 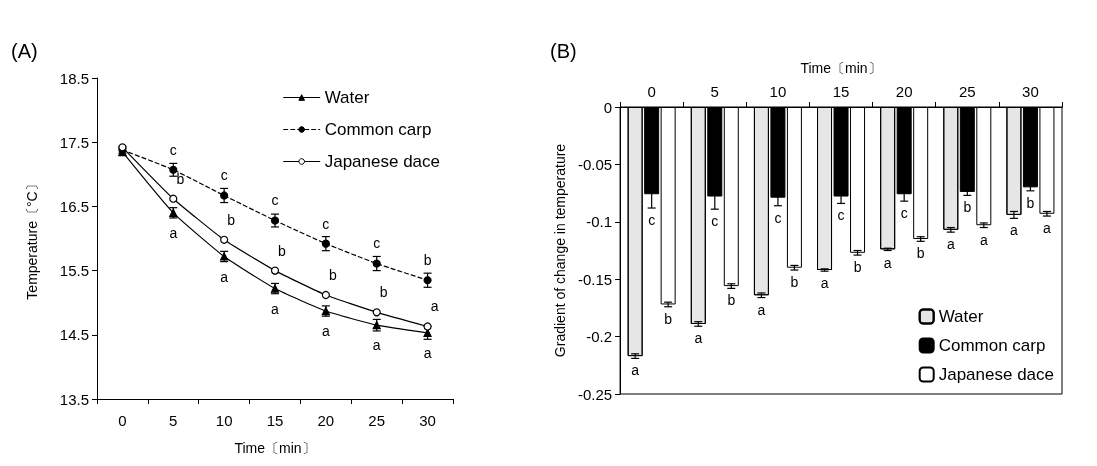 I want to click on y-tick-label: -0.05, so click(x=595, y=164).